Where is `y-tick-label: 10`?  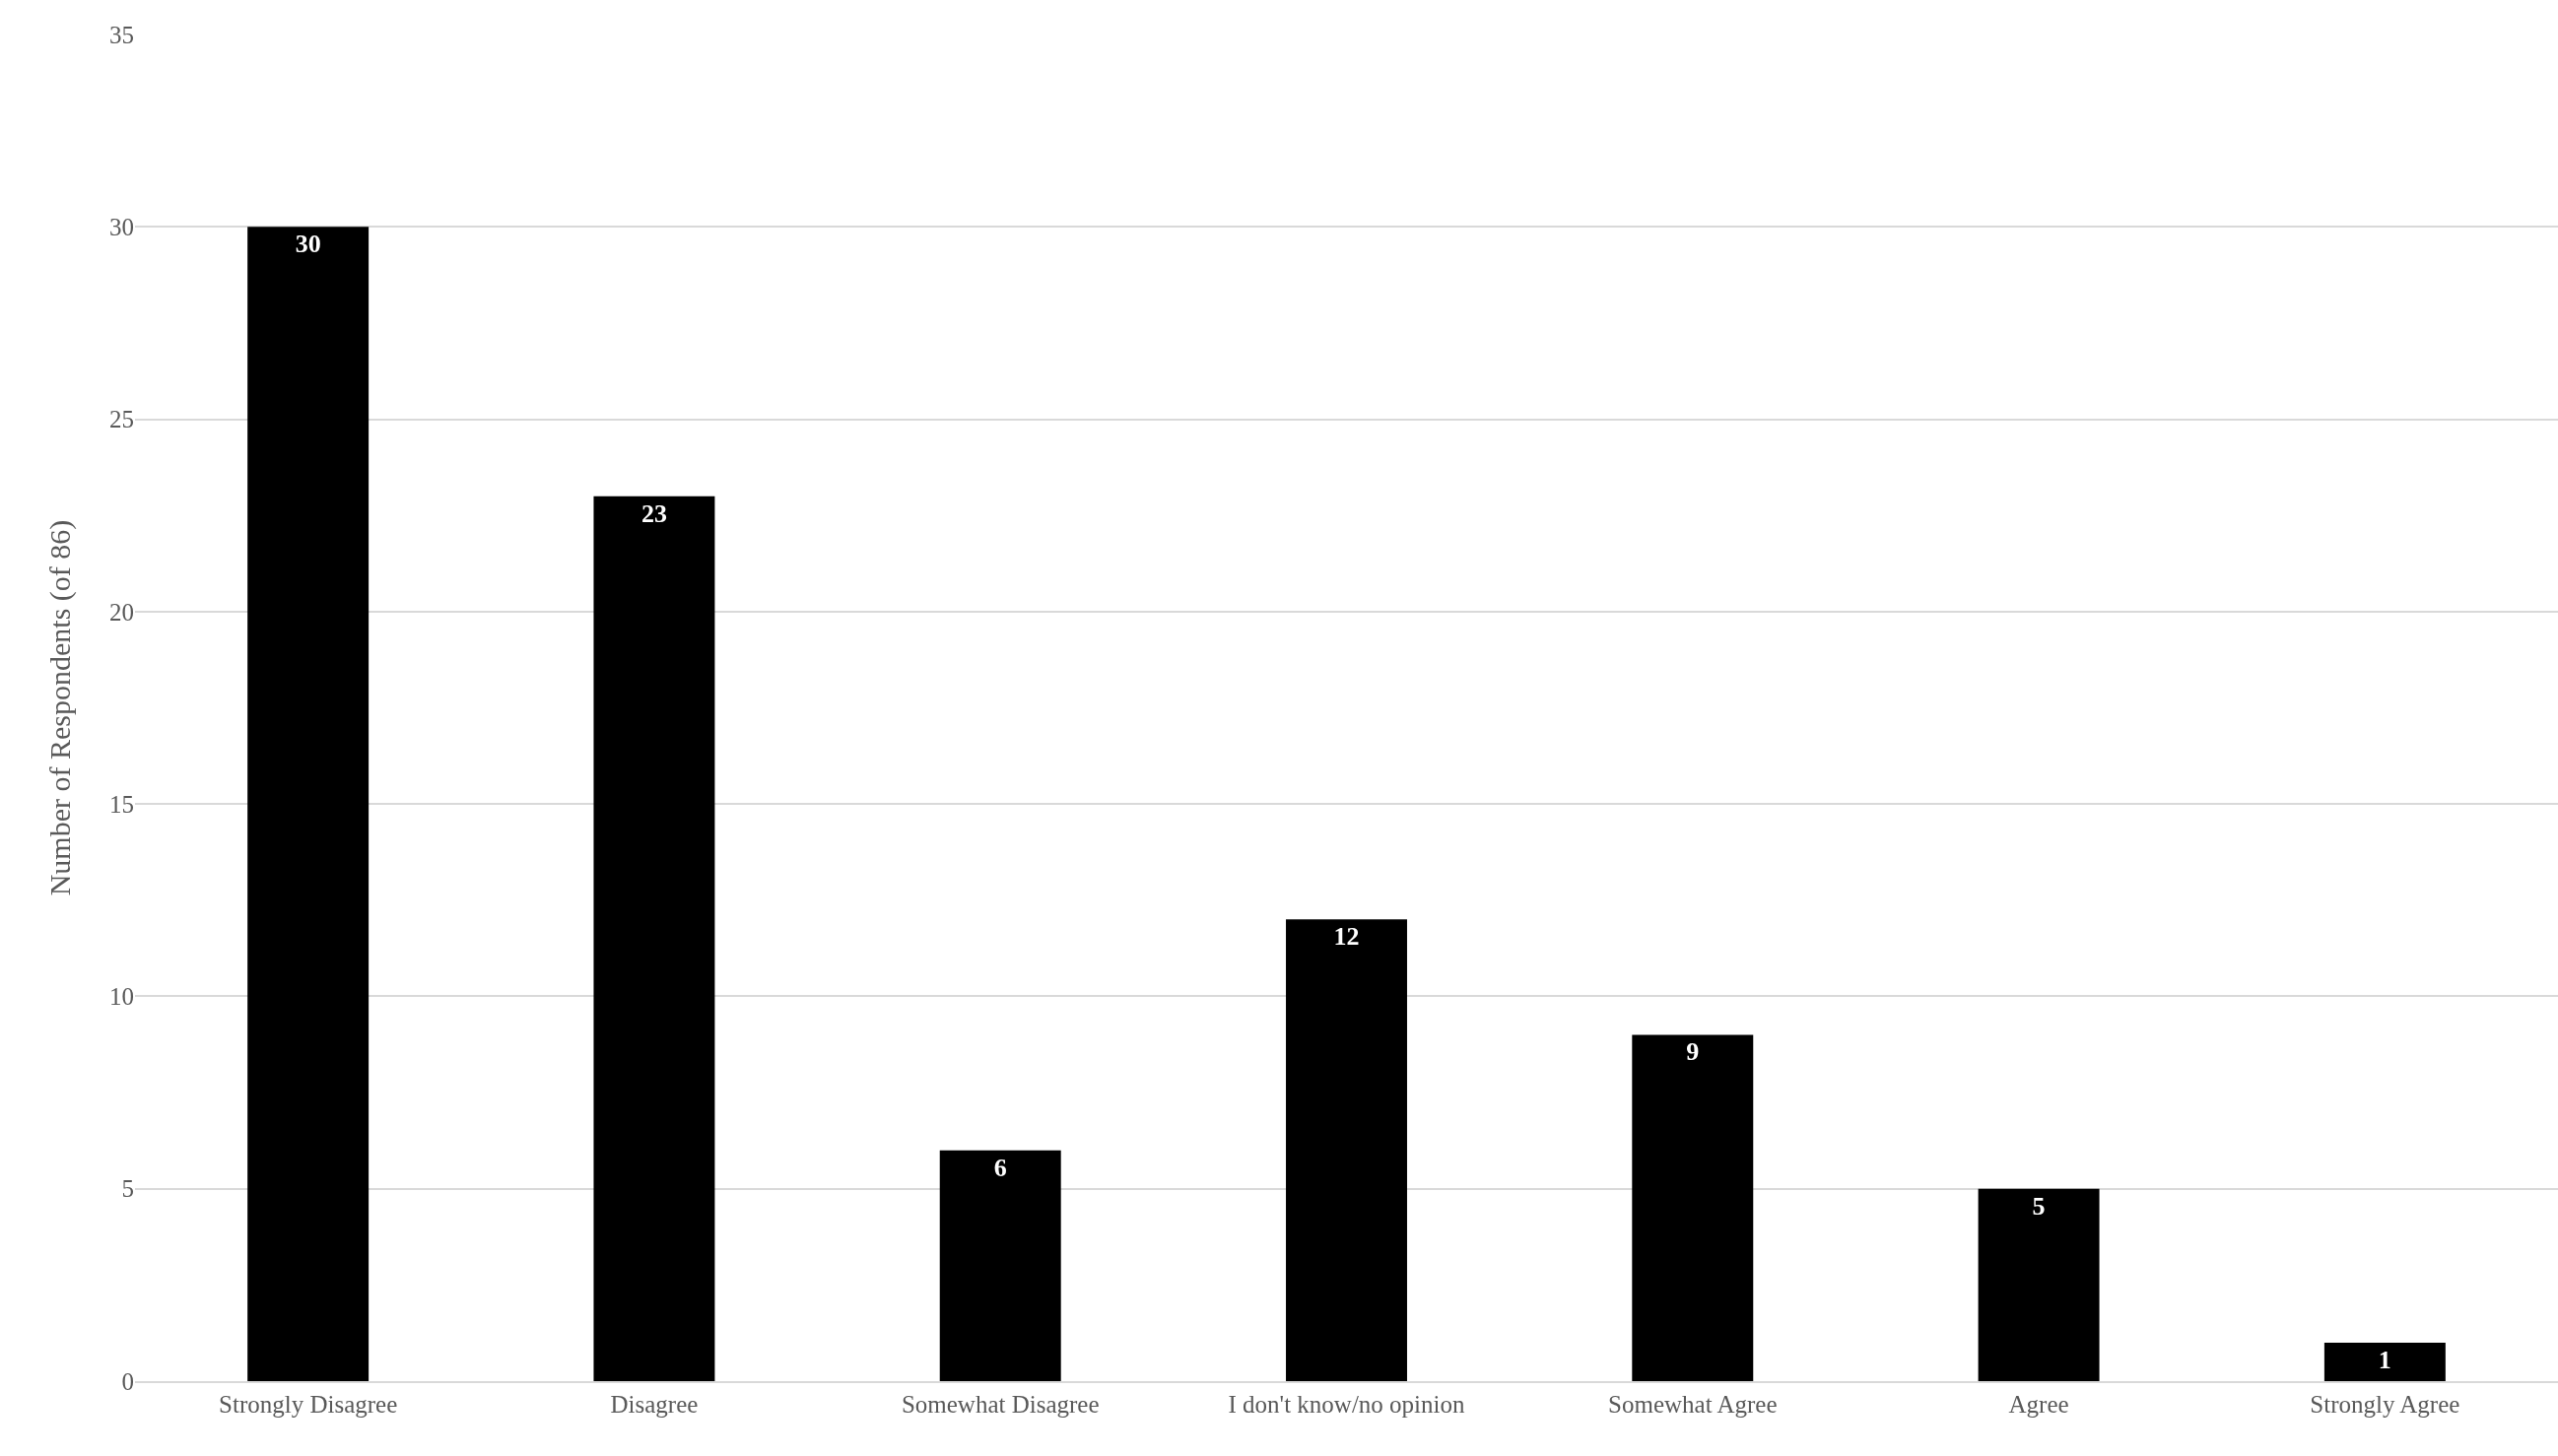
y-tick-label: 10 is located at coordinates (121, 997).